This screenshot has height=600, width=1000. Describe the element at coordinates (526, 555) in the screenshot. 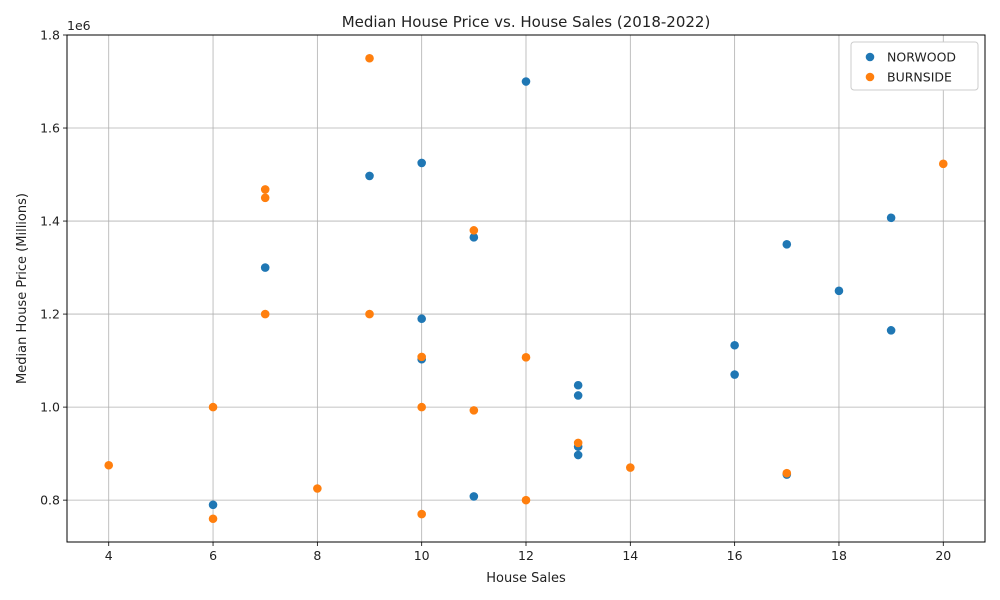

I see `x-tick-label: 12` at that location.